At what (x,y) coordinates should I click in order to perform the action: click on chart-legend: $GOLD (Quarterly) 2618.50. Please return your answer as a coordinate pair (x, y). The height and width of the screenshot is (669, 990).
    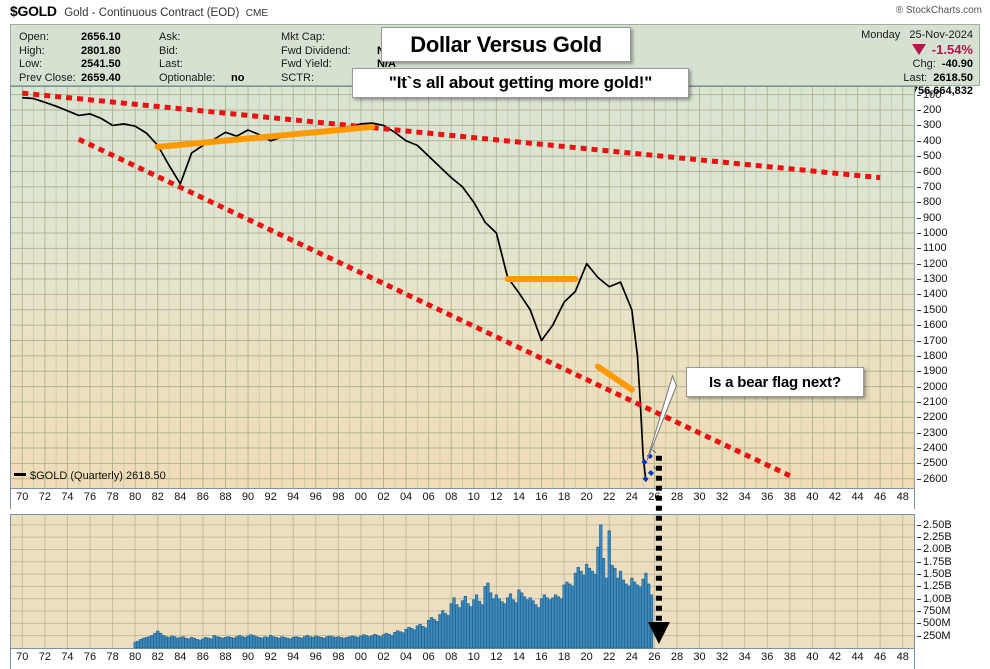
    Looking at the image, I should click on (90, 476).